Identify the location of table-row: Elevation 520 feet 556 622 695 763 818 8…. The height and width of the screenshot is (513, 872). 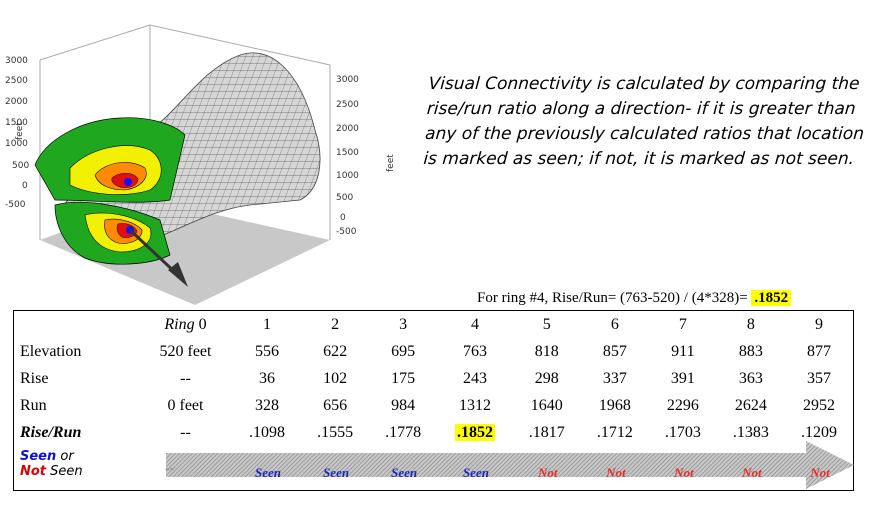
(433, 351).